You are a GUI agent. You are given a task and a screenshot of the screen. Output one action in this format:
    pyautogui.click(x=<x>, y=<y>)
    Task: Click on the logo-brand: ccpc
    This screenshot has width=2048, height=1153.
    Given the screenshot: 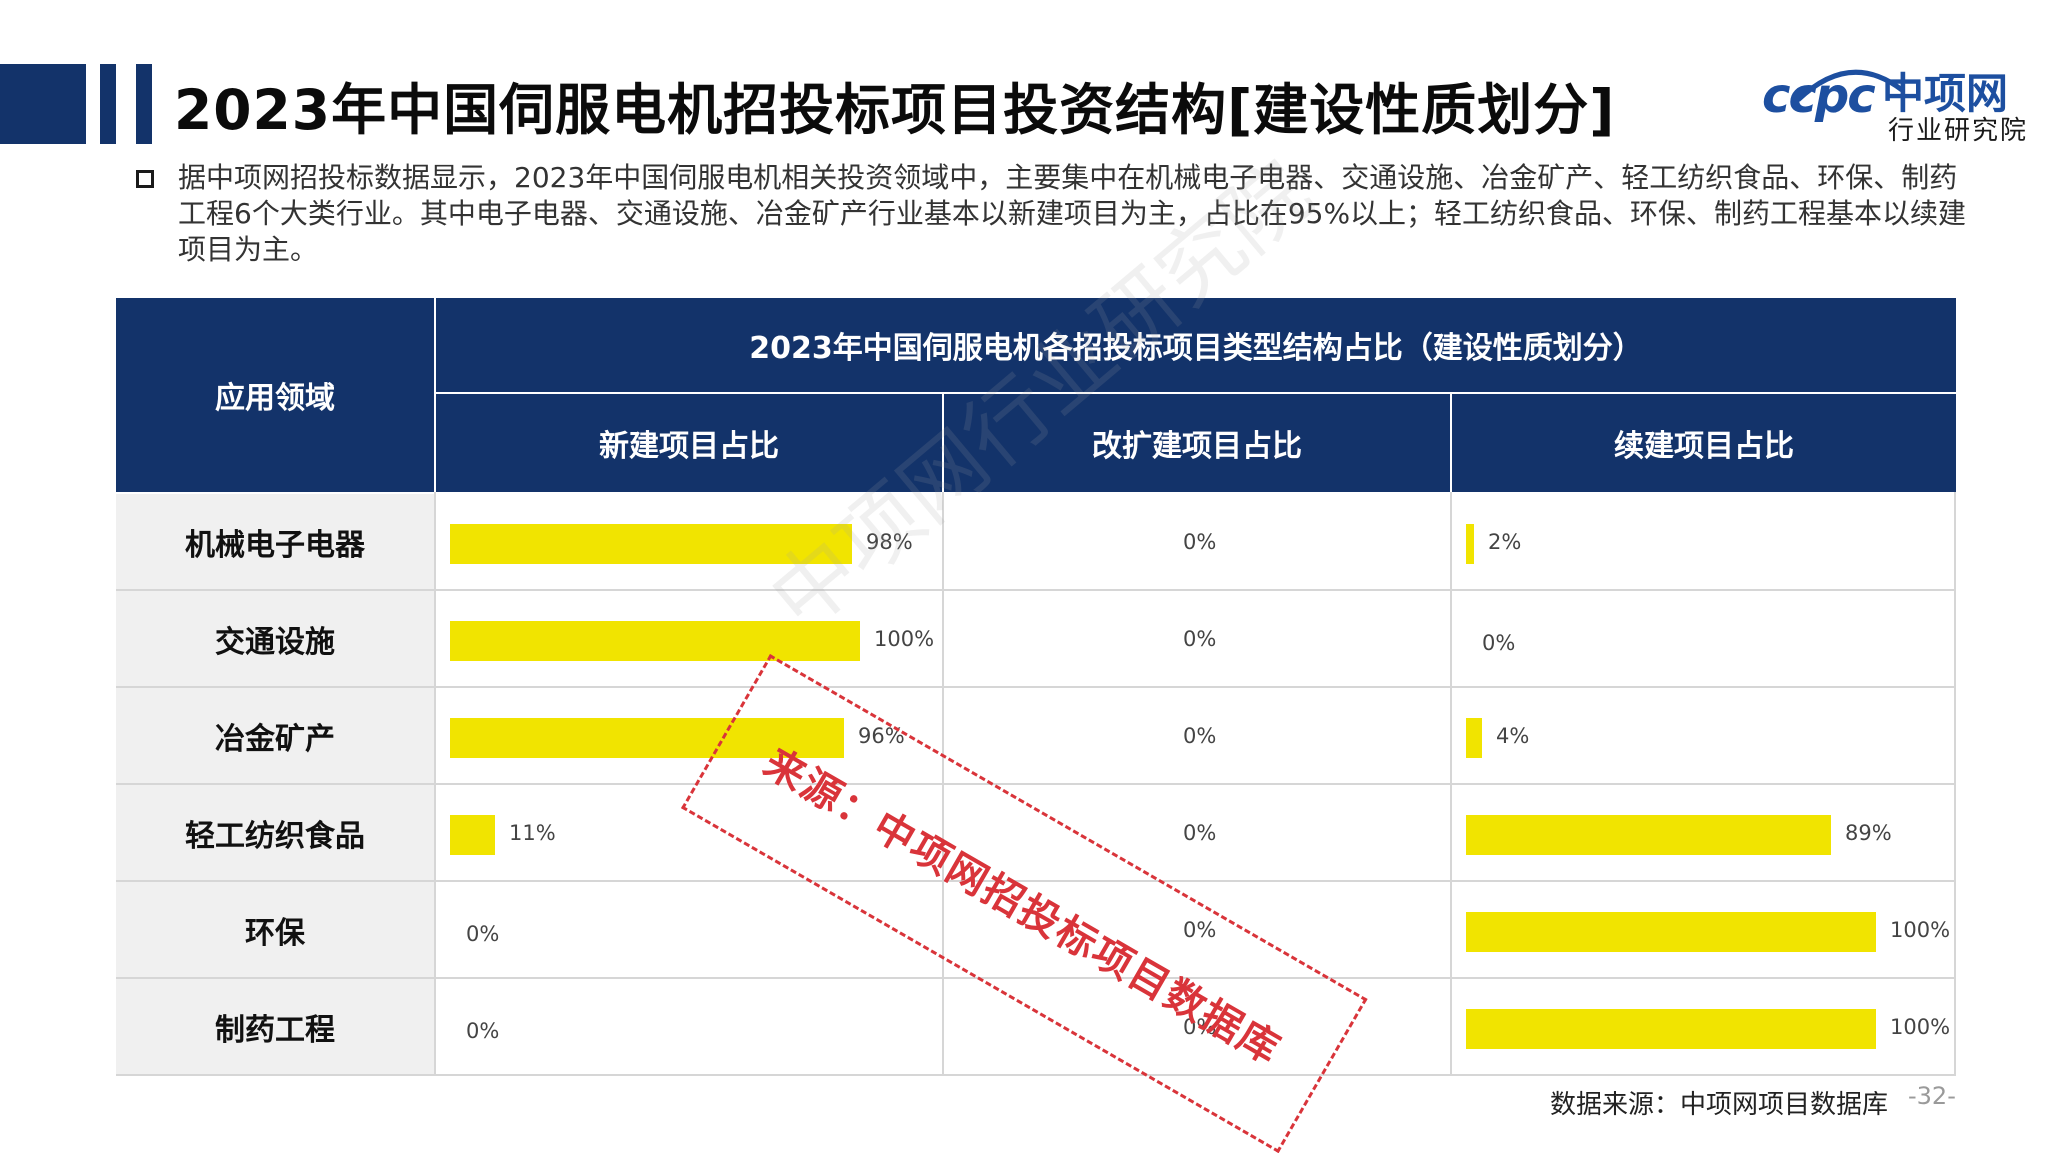 What is the action you would take?
    pyautogui.click(x=1819, y=96)
    